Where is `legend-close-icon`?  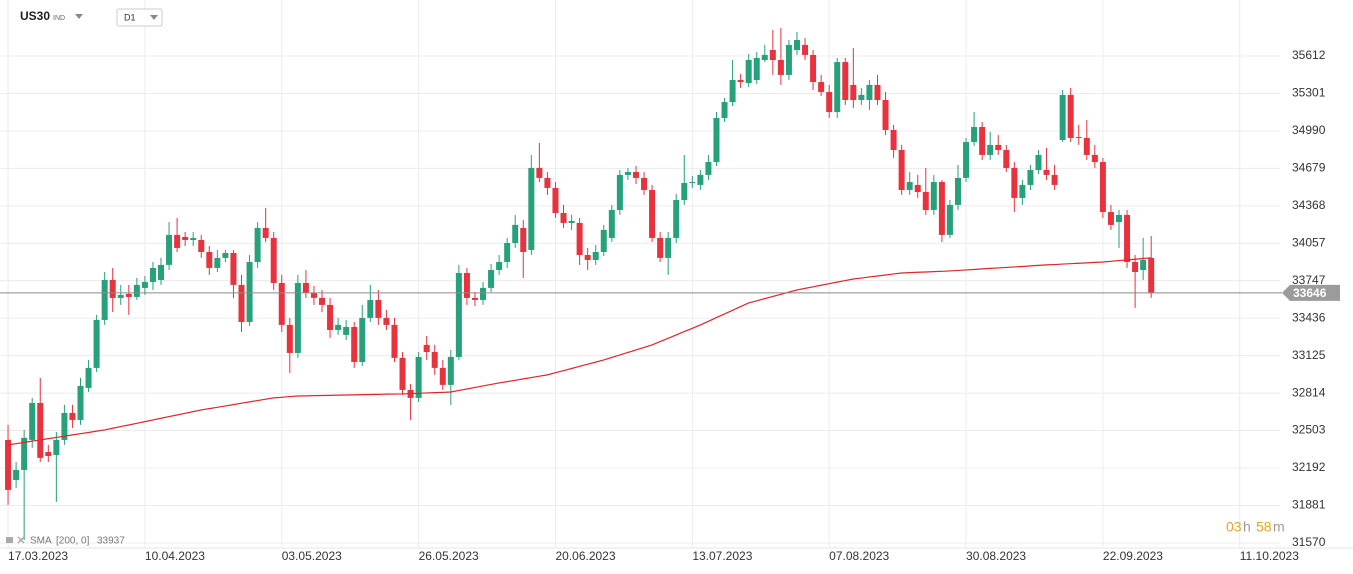 legend-close-icon is located at coordinates (21, 540).